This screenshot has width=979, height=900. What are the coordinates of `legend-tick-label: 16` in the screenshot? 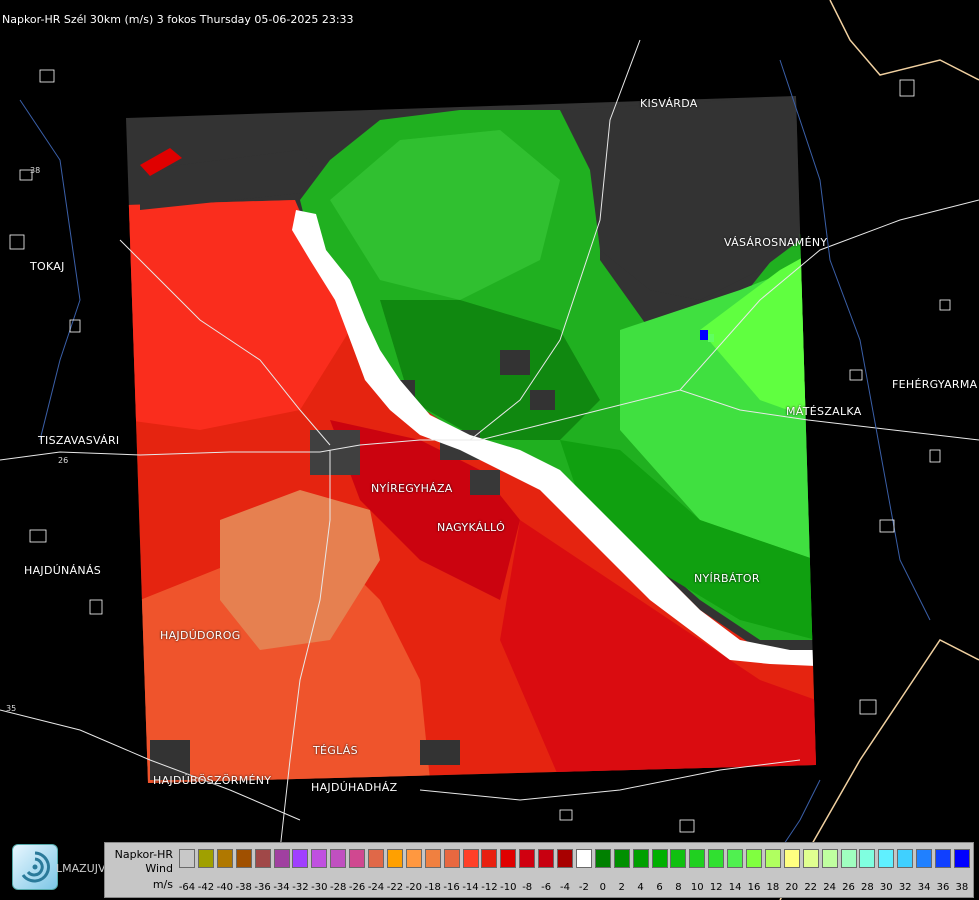 It's located at (754, 887).